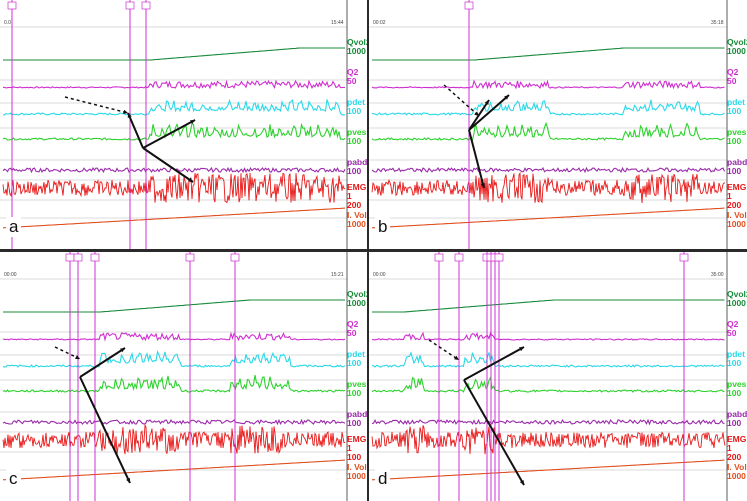 The image size is (747, 501). Describe the element at coordinates (174, 358) in the screenshot. I see `trace-pdet` at that location.